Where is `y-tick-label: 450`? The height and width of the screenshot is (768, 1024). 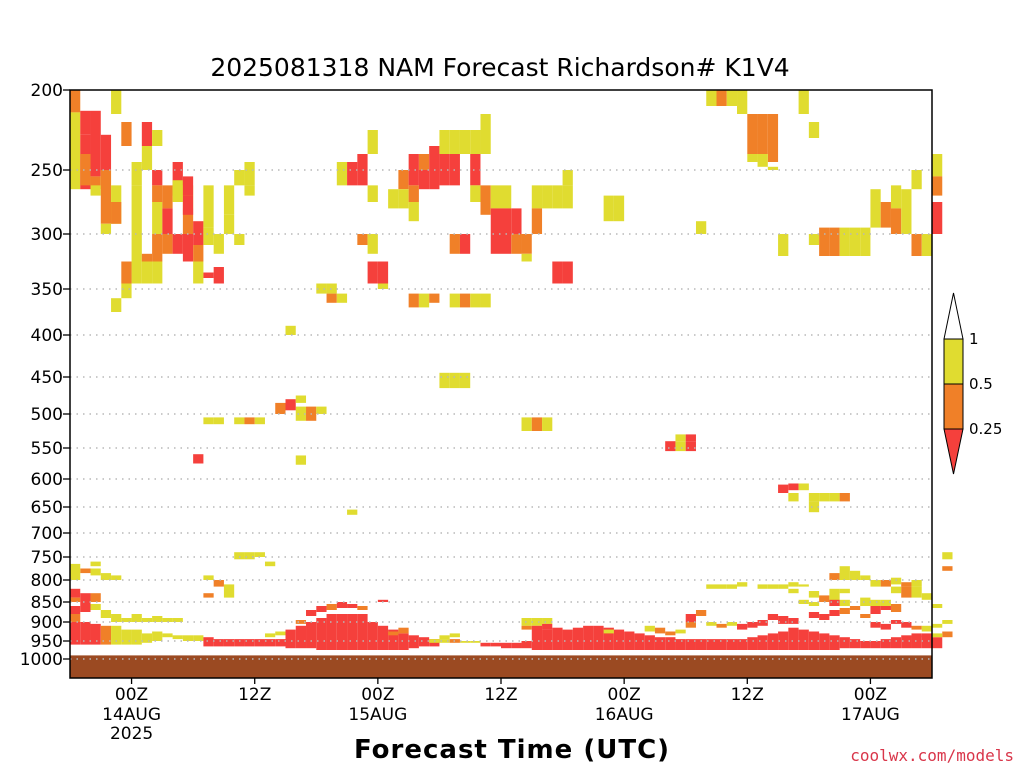 y-tick-label: 450 is located at coordinates (47, 378).